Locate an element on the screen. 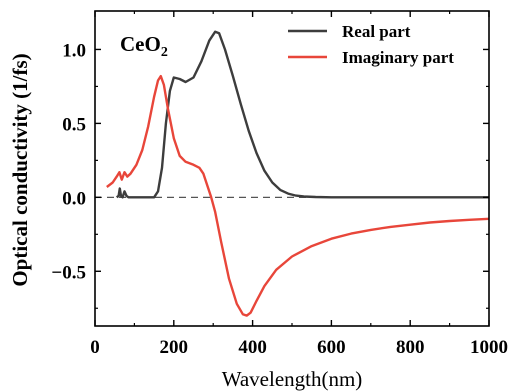 The image size is (516, 391). legend-label-imaginary: Imaginary part is located at coordinates (398, 57).